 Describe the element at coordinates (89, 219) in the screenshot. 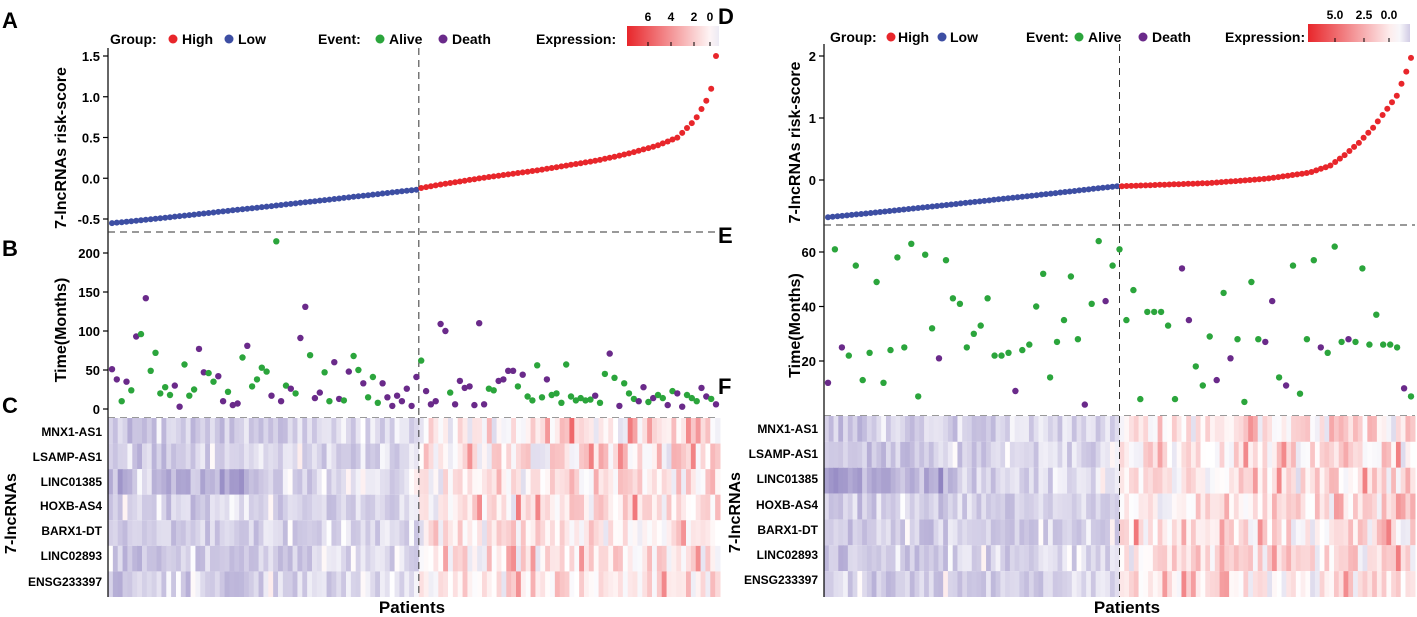

I see `risk-tick-label: -0.5` at that location.